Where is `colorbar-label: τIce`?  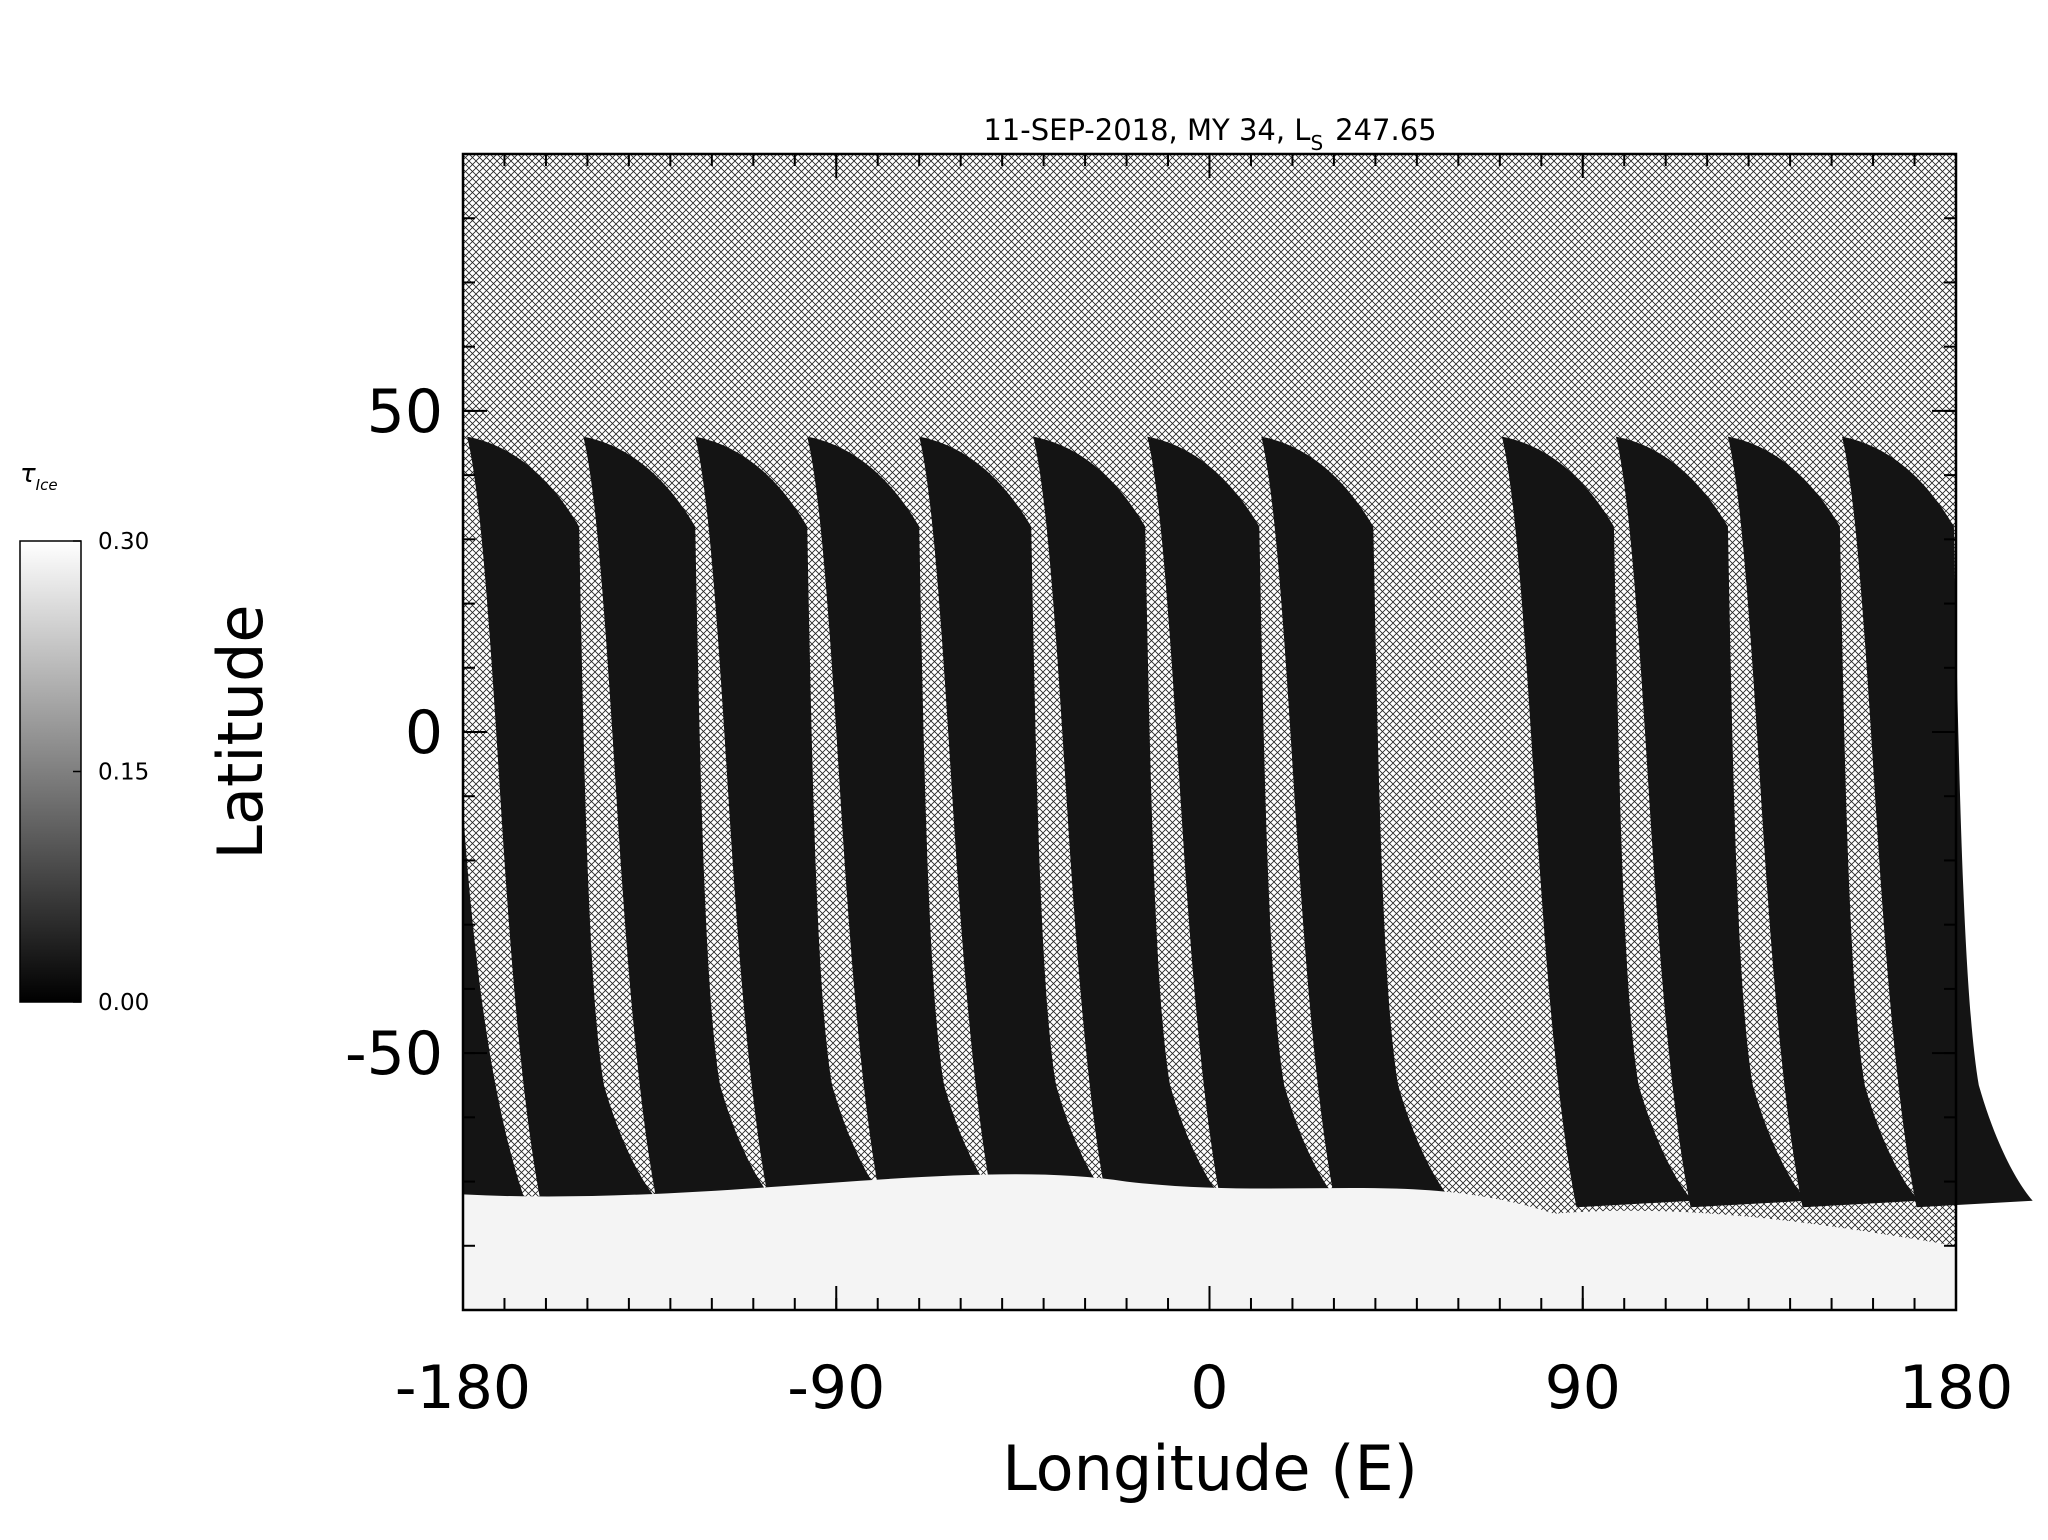
colorbar-label: τIce is located at coordinates (39, 476).